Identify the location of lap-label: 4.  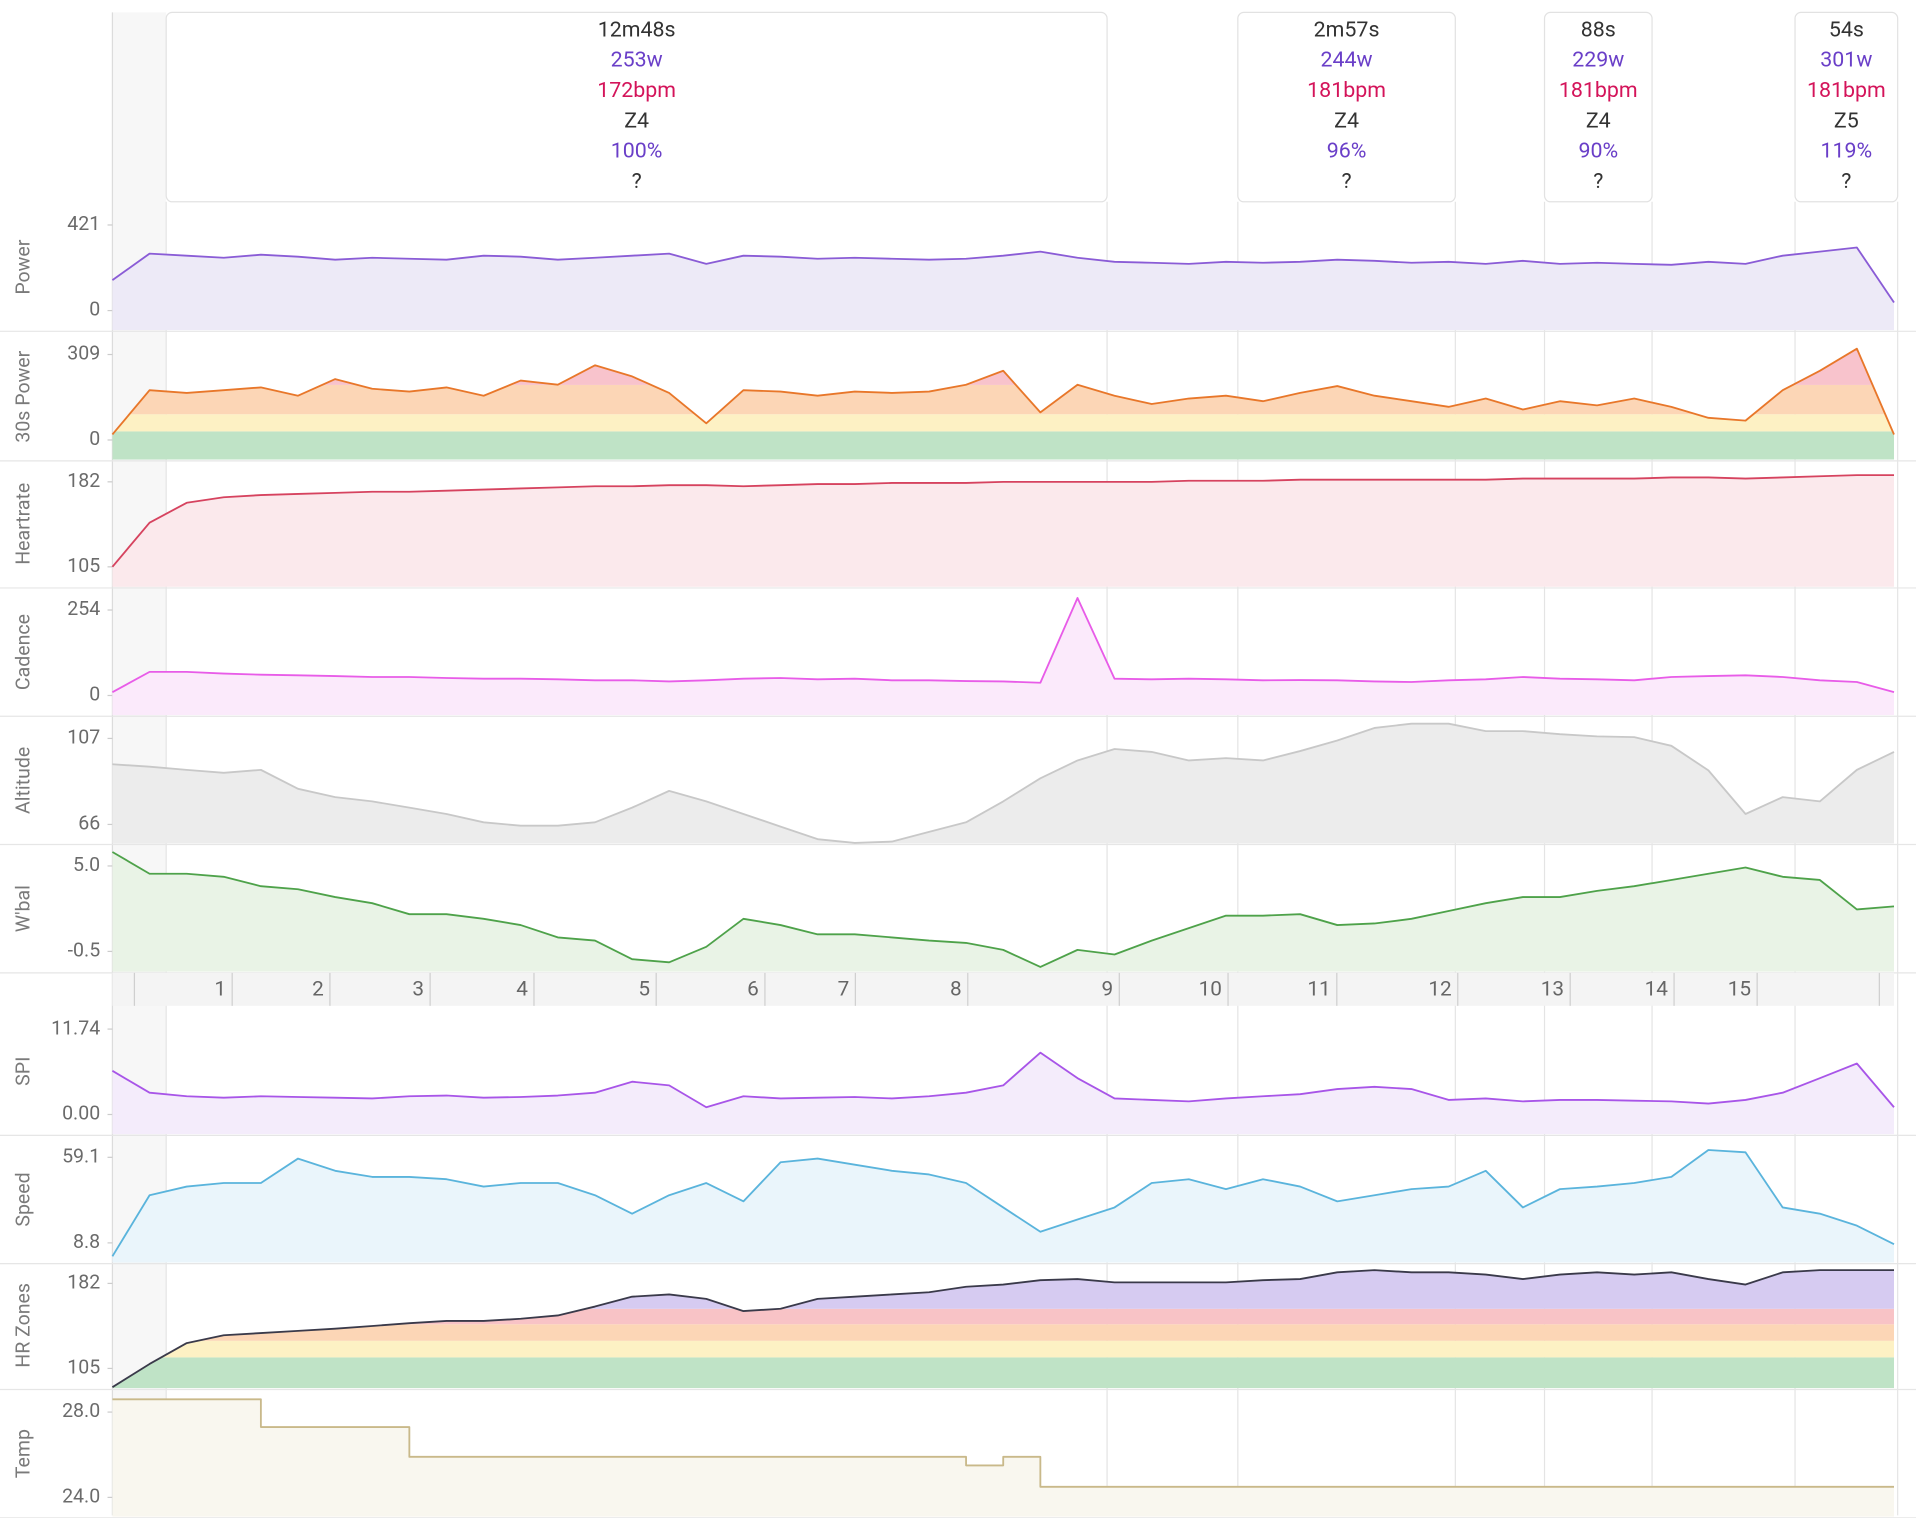
(522, 989).